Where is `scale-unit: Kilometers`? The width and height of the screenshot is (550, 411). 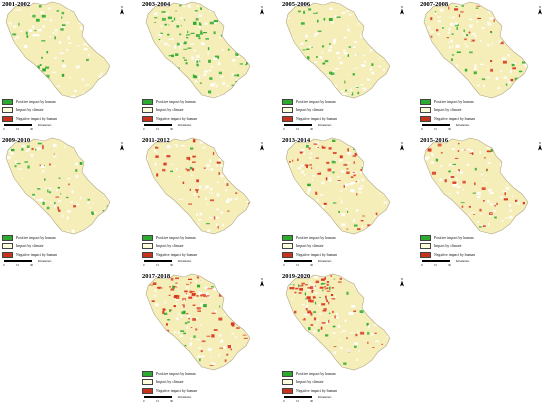
scale-unit: Kilometers is located at coordinates (45, 261).